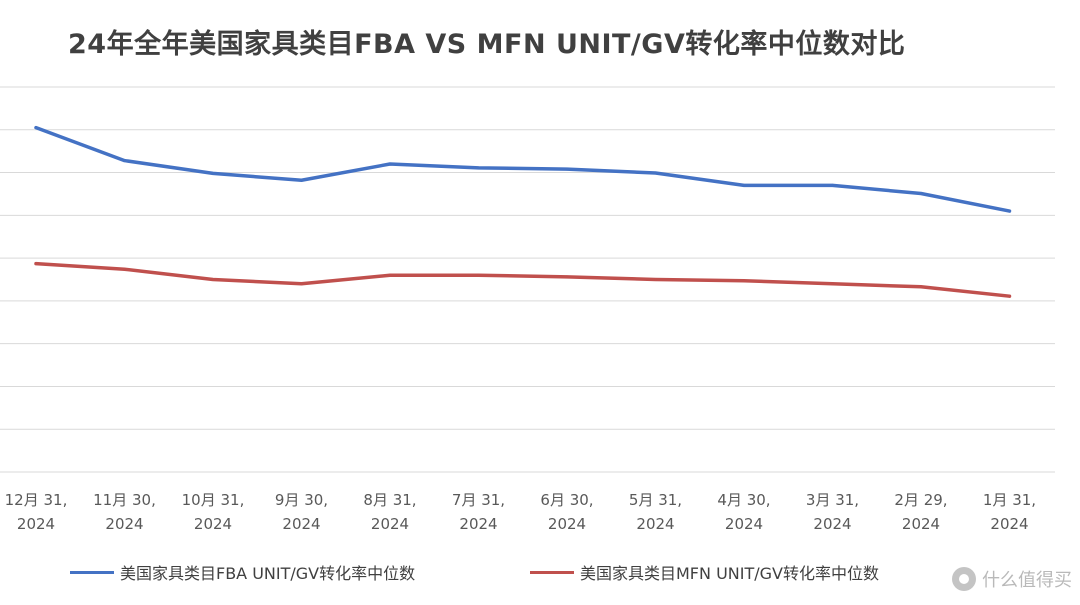 Image resolution: width=1080 pixels, height=605 pixels. Describe the element at coordinates (832, 512) in the screenshot. I see `x-tick-label: 3月 31, 2024` at that location.